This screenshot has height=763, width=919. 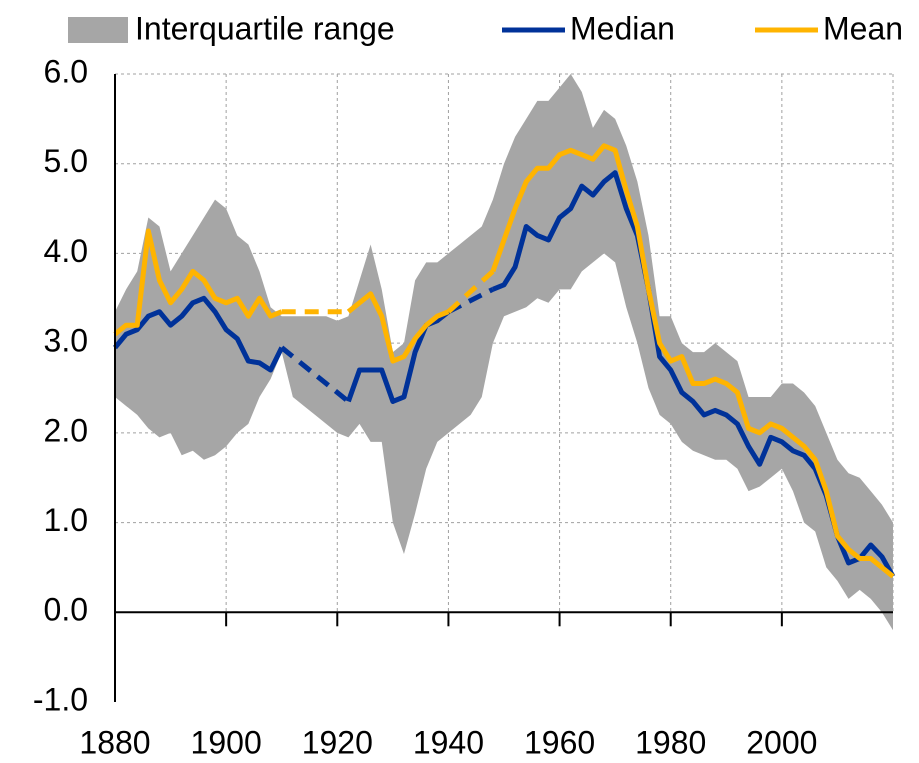 I want to click on y-tick-label: 5.0, so click(x=66, y=161).